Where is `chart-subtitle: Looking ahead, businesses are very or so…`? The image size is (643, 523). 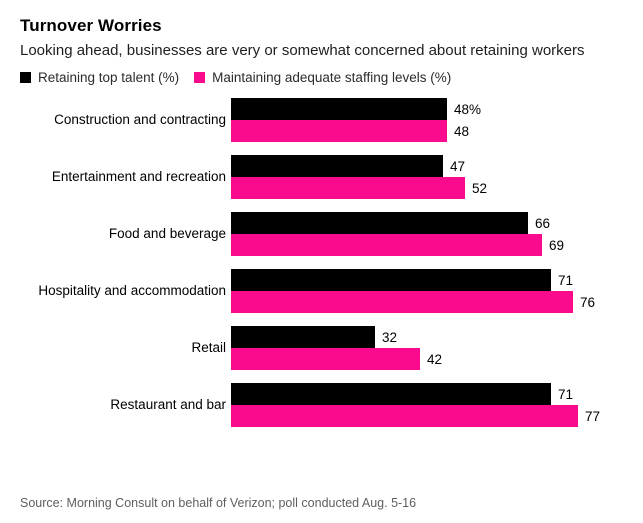
chart-subtitle: Looking ahead, businesses are very or so… is located at coordinates (302, 50).